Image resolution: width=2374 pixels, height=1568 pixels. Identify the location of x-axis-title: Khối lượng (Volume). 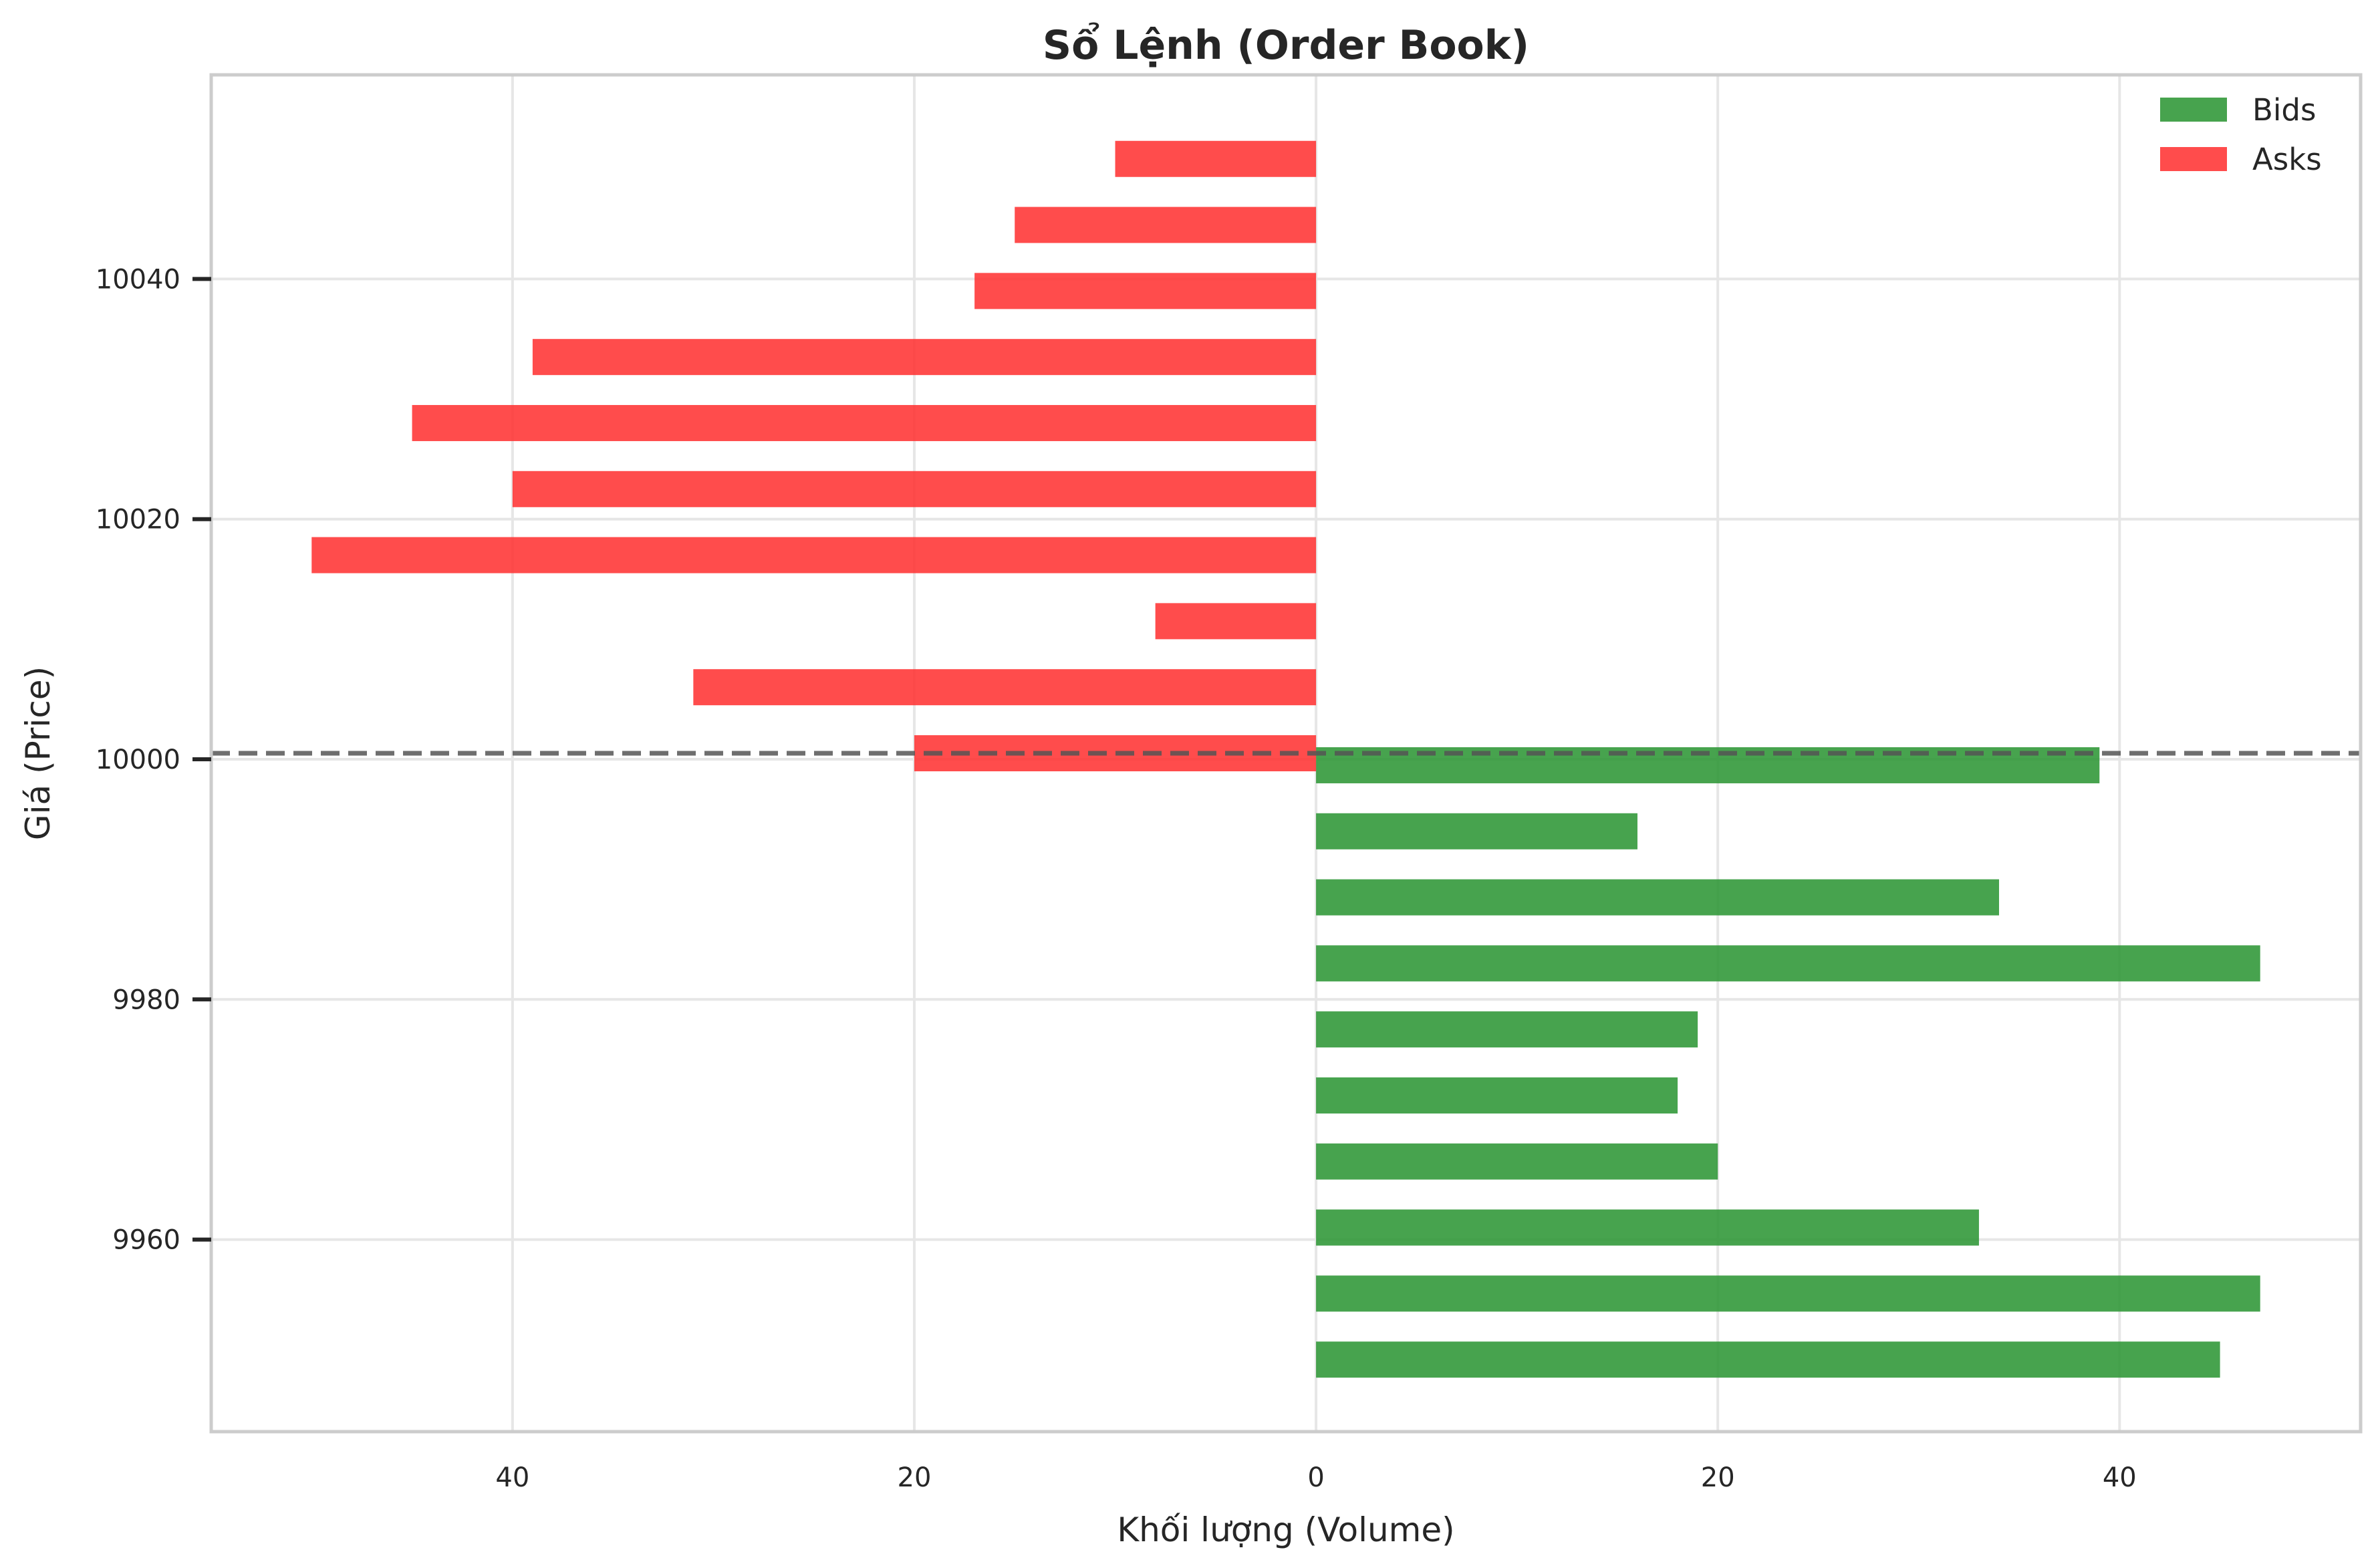
(1286, 1530).